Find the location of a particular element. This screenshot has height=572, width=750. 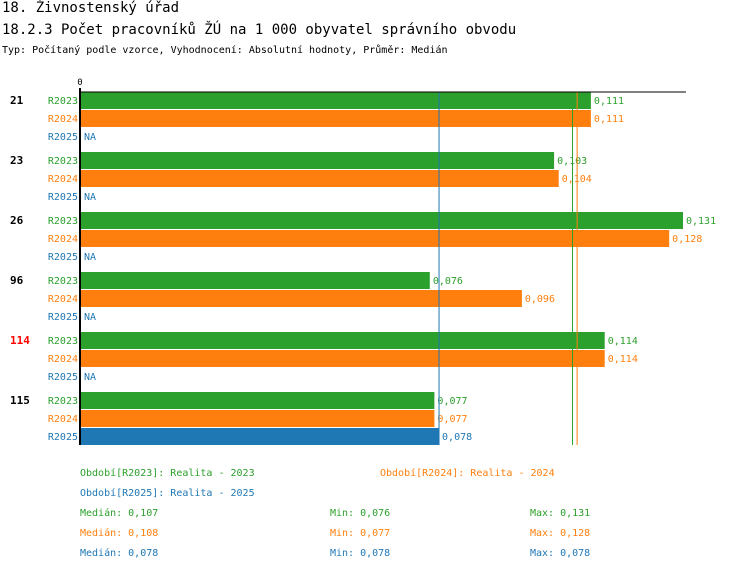

stat-max-r2024: Max: 0,128 is located at coordinates (560, 533).